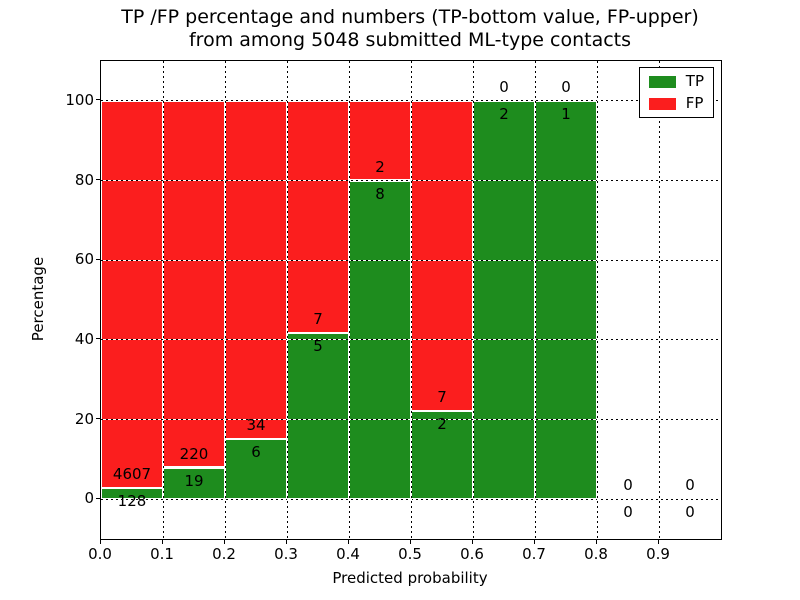  Describe the element at coordinates (628, 512) in the screenshot. I see `tp-count-bin-0.8: 0` at that location.